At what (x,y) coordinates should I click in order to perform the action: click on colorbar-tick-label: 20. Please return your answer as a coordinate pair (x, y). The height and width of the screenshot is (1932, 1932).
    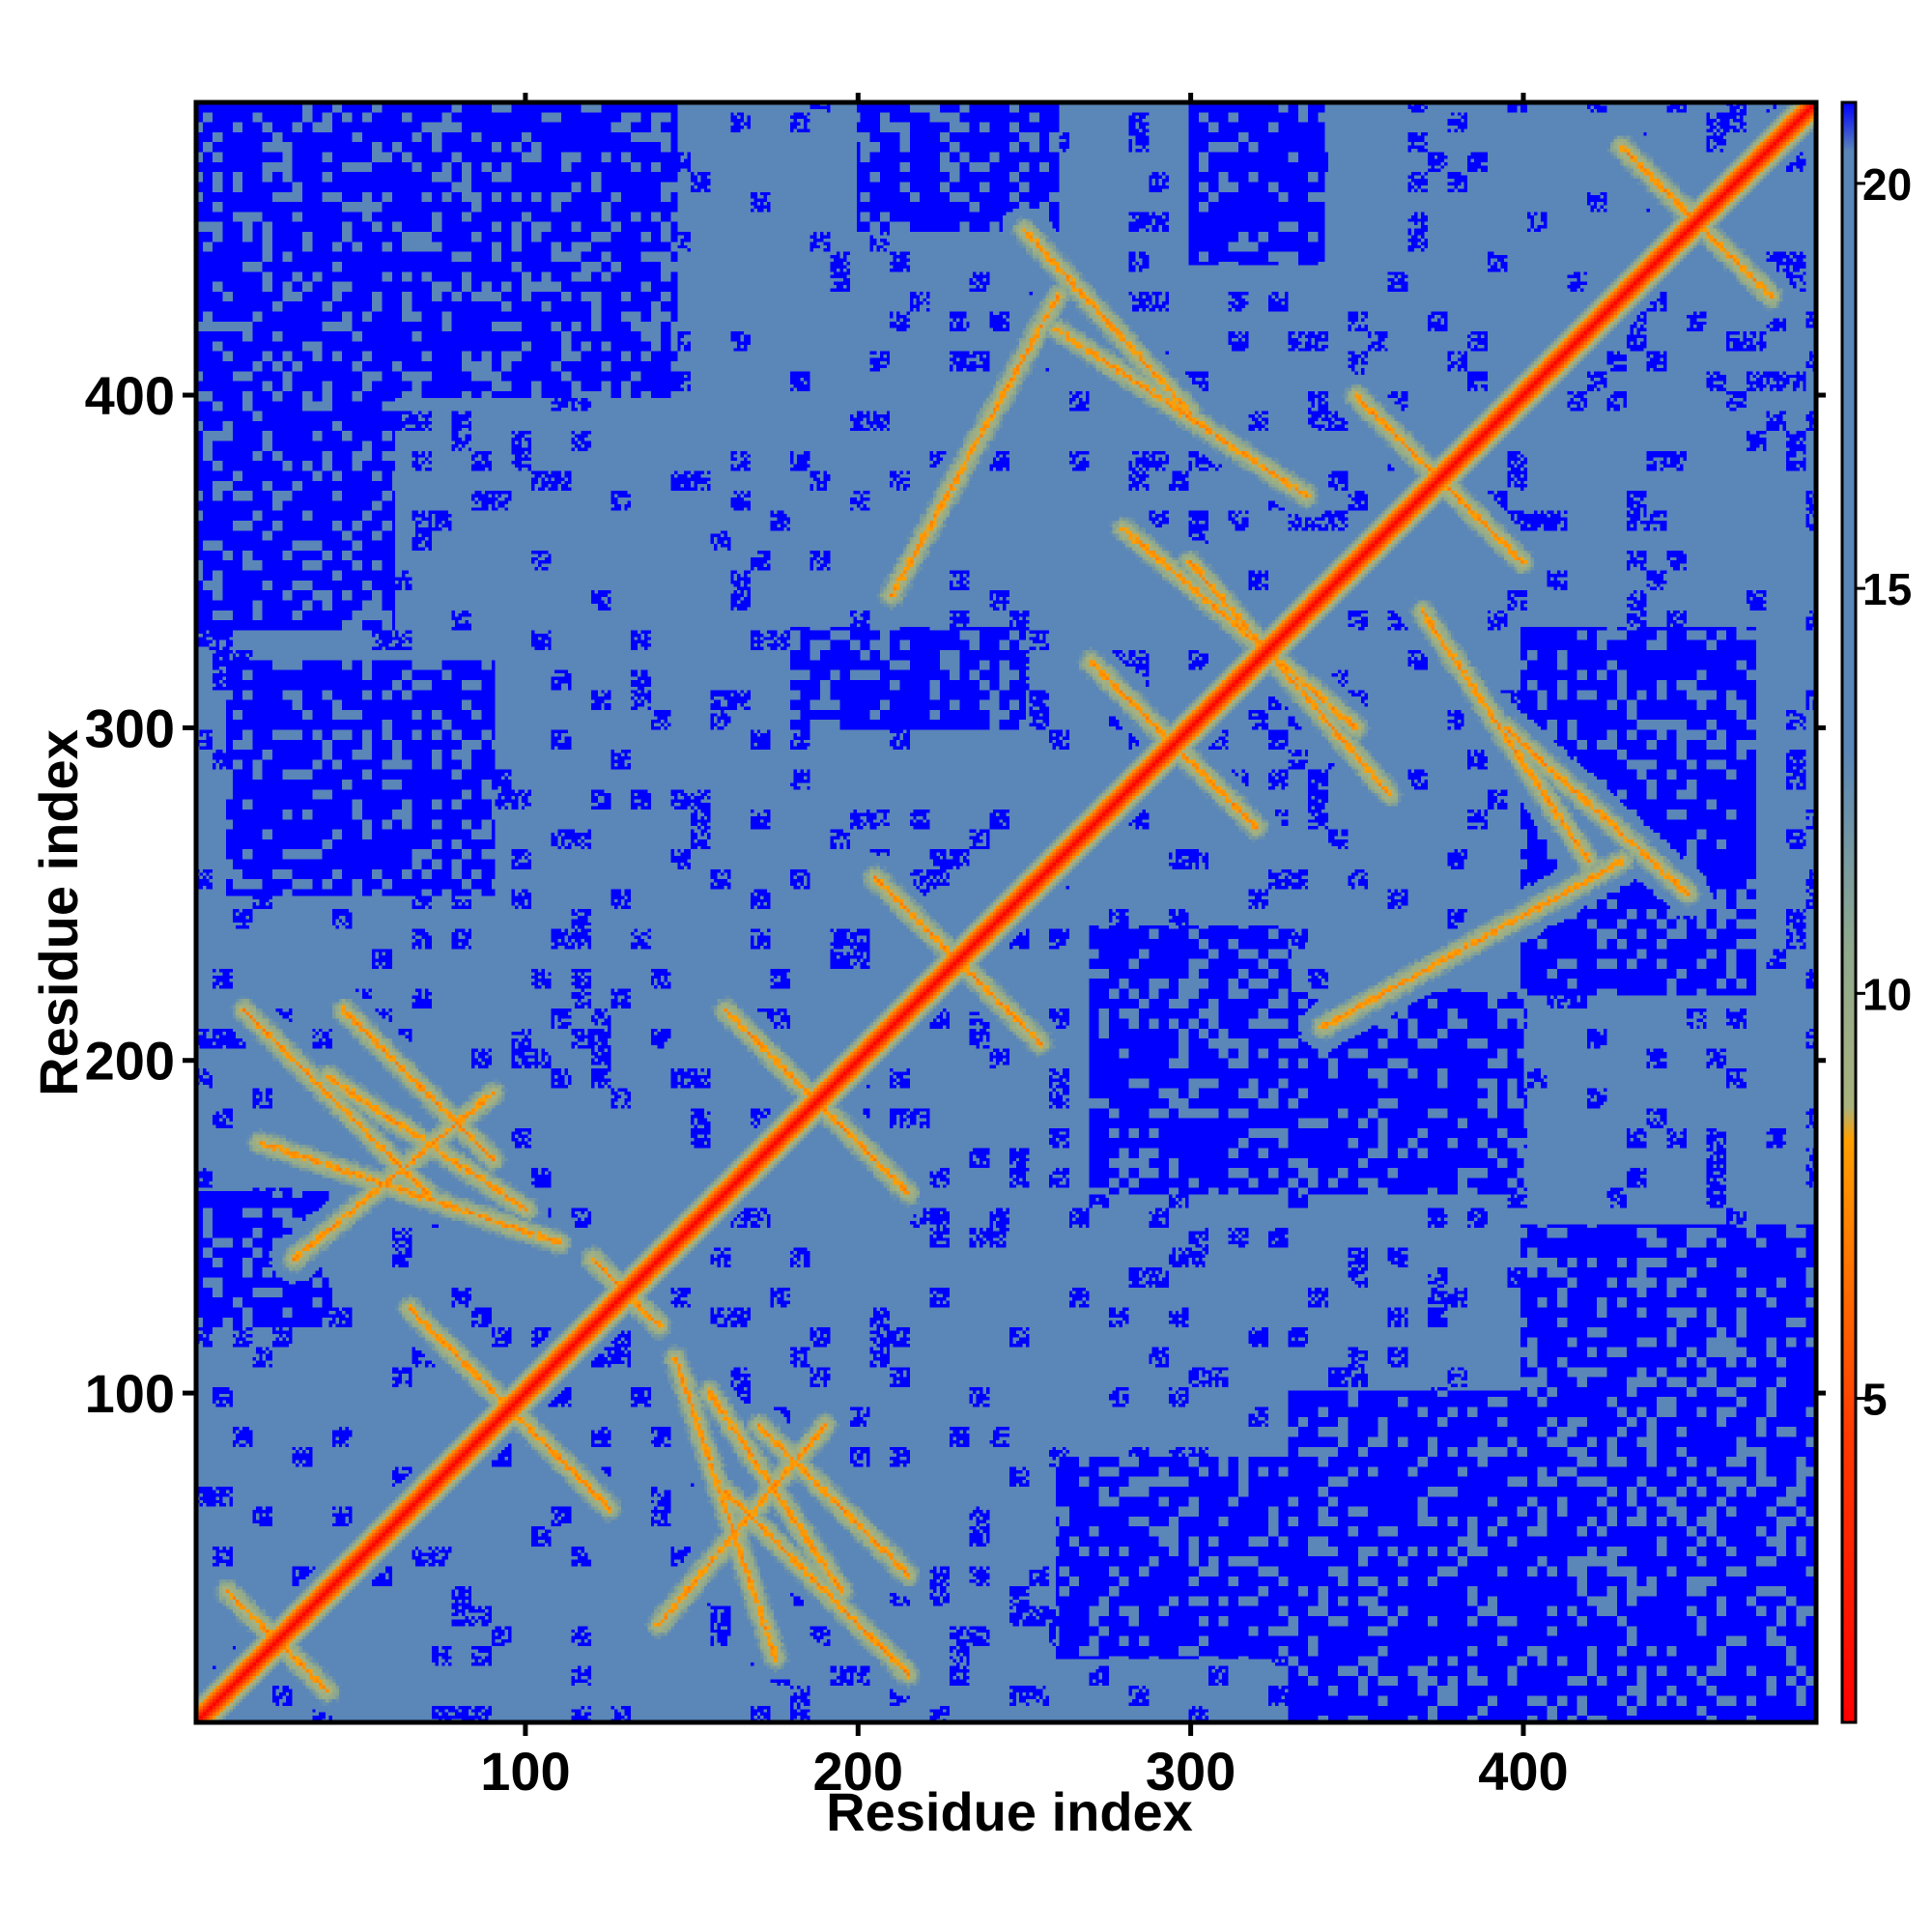
    Looking at the image, I should click on (1887, 184).